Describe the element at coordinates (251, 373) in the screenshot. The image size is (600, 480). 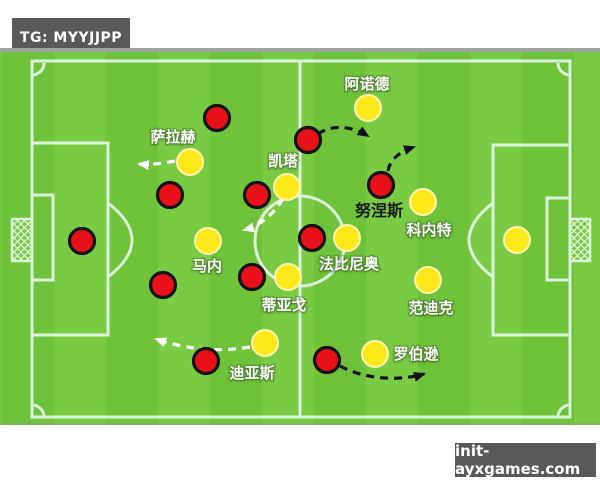
I see `player-label: 迪亚斯` at that location.